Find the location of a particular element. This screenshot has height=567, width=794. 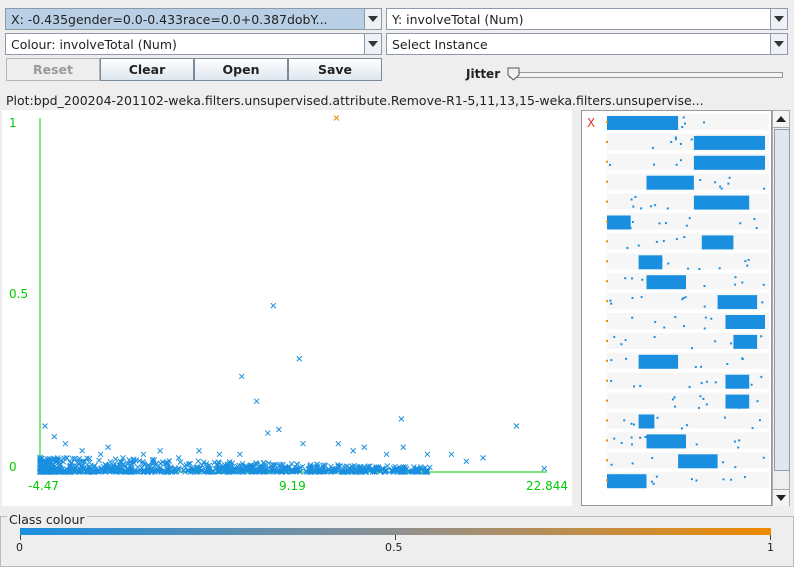

attribute-scrollbar is located at coordinates (781, 308).